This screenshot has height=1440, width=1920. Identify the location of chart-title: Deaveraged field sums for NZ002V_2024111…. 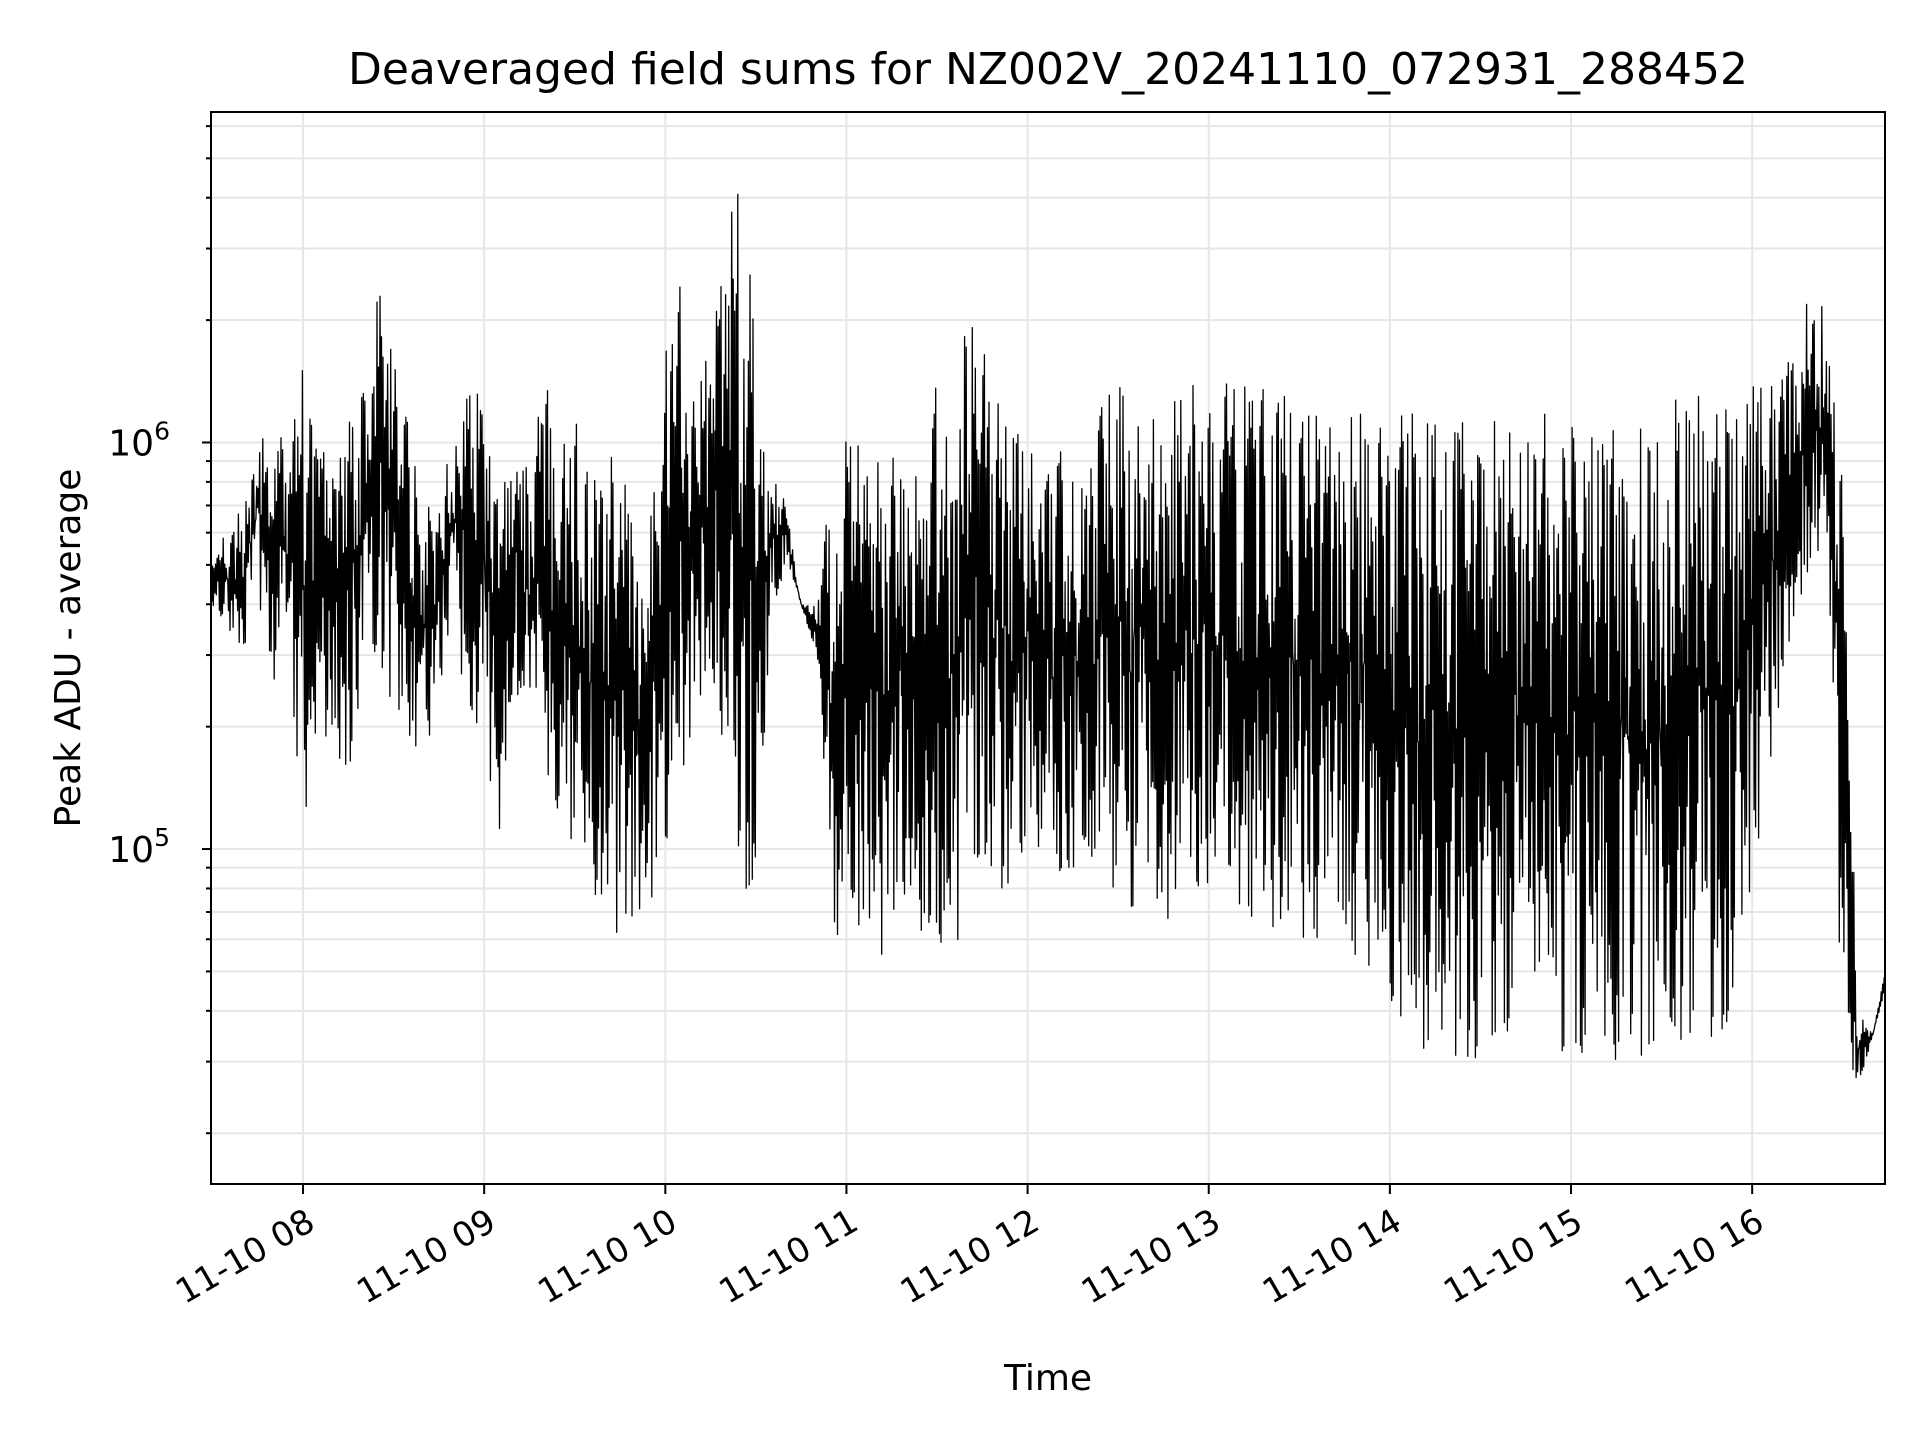
(1048, 69).